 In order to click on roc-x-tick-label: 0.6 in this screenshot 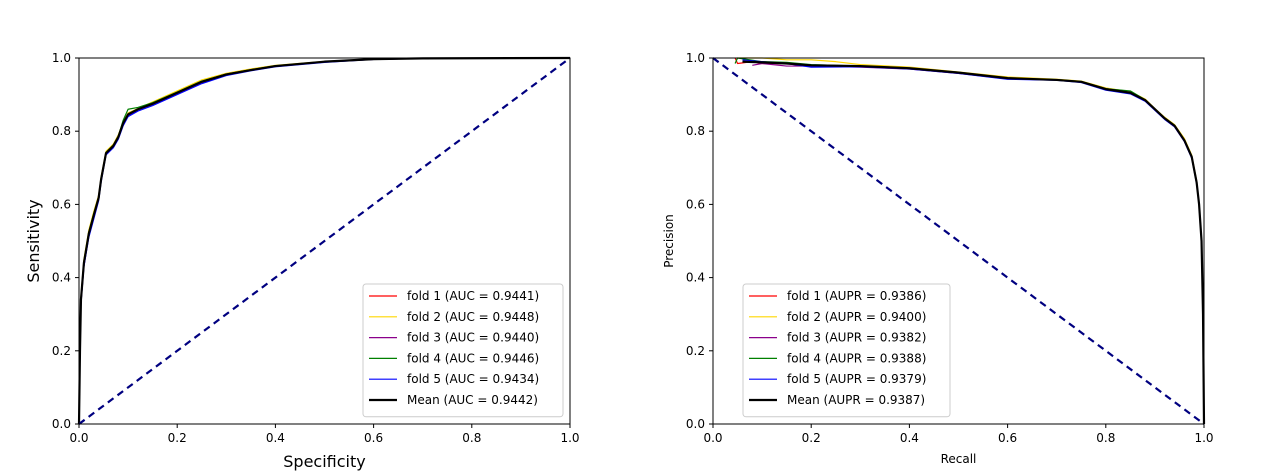, I will do `click(373, 438)`.